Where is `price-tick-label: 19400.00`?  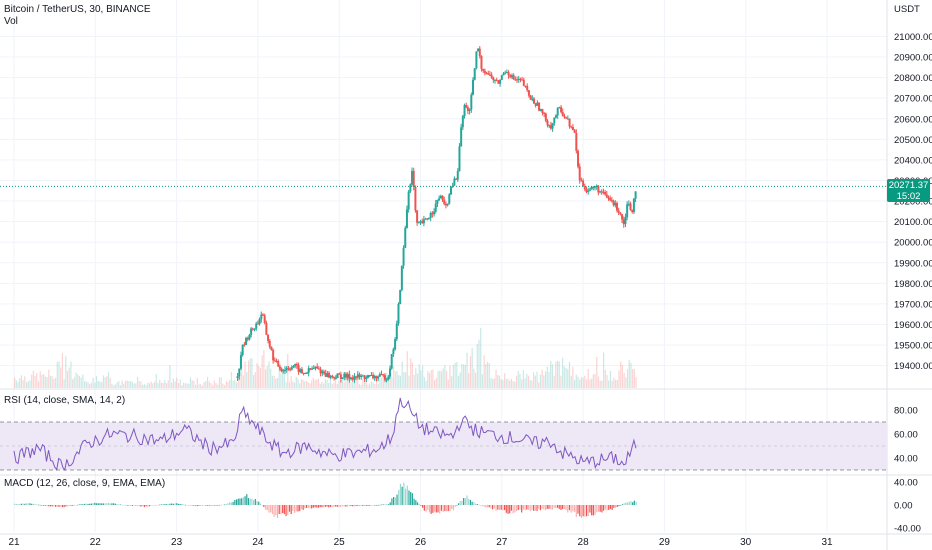 price-tick-label: 19400.00 is located at coordinates (913, 366).